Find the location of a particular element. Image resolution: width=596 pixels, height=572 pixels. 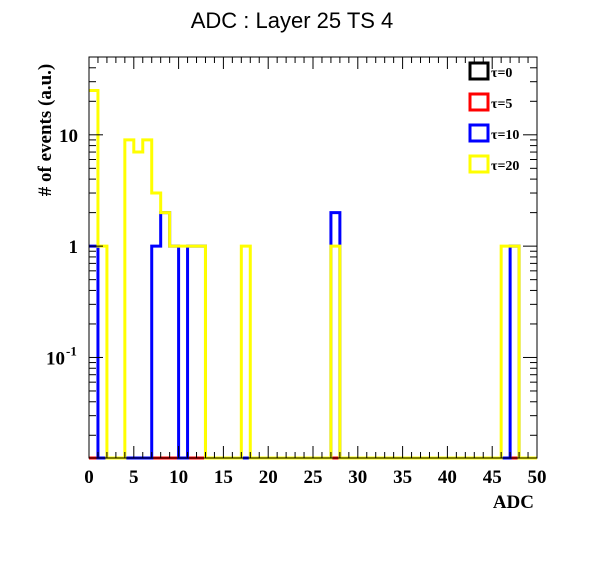

legend-label-3: τ=20 is located at coordinates (505, 166).